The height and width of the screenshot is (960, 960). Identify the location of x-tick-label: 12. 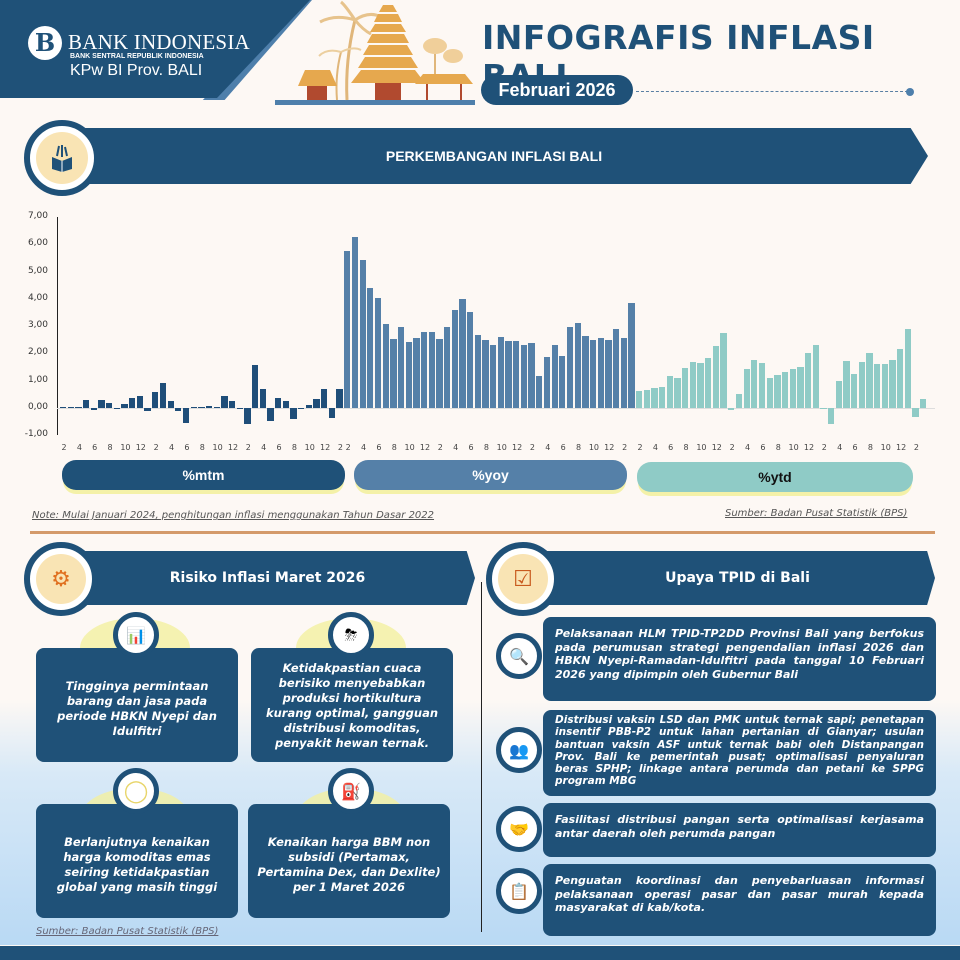
(901, 447).